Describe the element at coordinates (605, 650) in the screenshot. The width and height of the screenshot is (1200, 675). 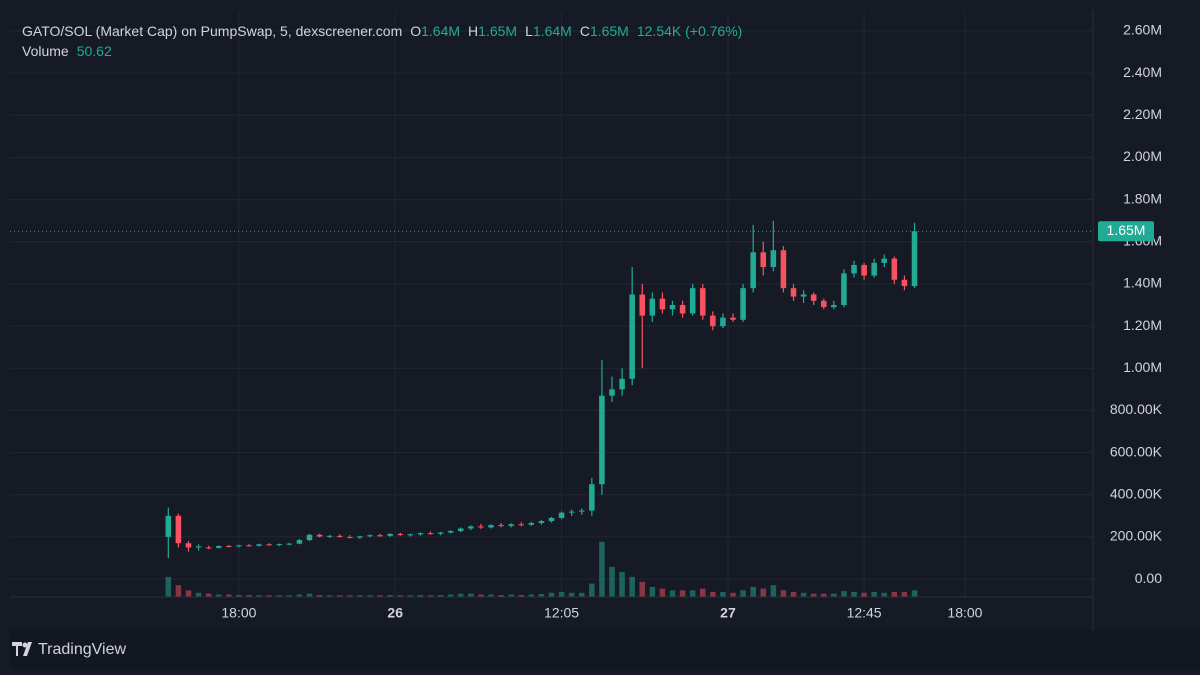
I see `footer-bar` at that location.